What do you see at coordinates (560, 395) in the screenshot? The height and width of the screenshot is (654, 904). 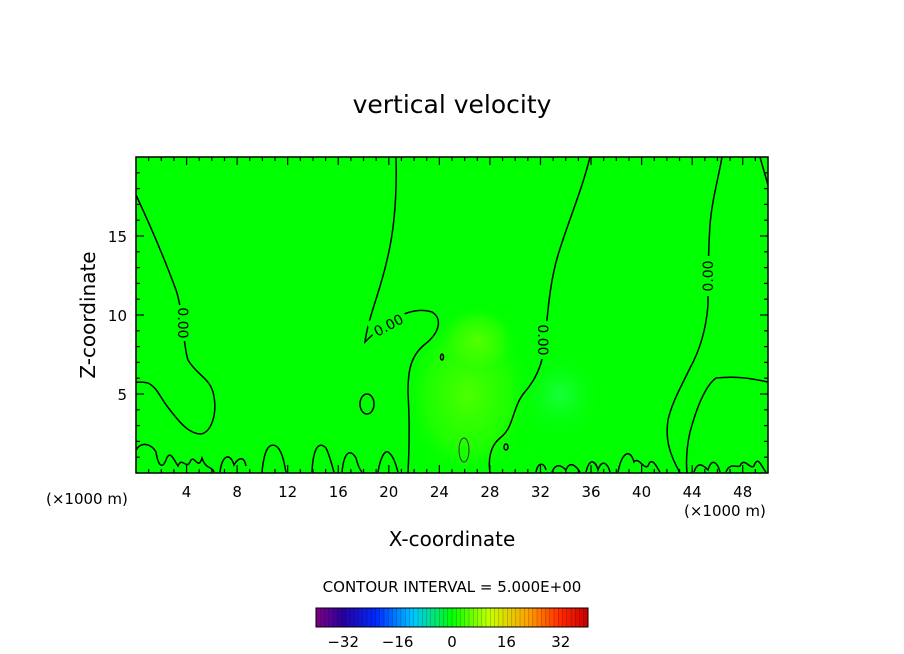 I see `weak-downdraft` at bounding box center [560, 395].